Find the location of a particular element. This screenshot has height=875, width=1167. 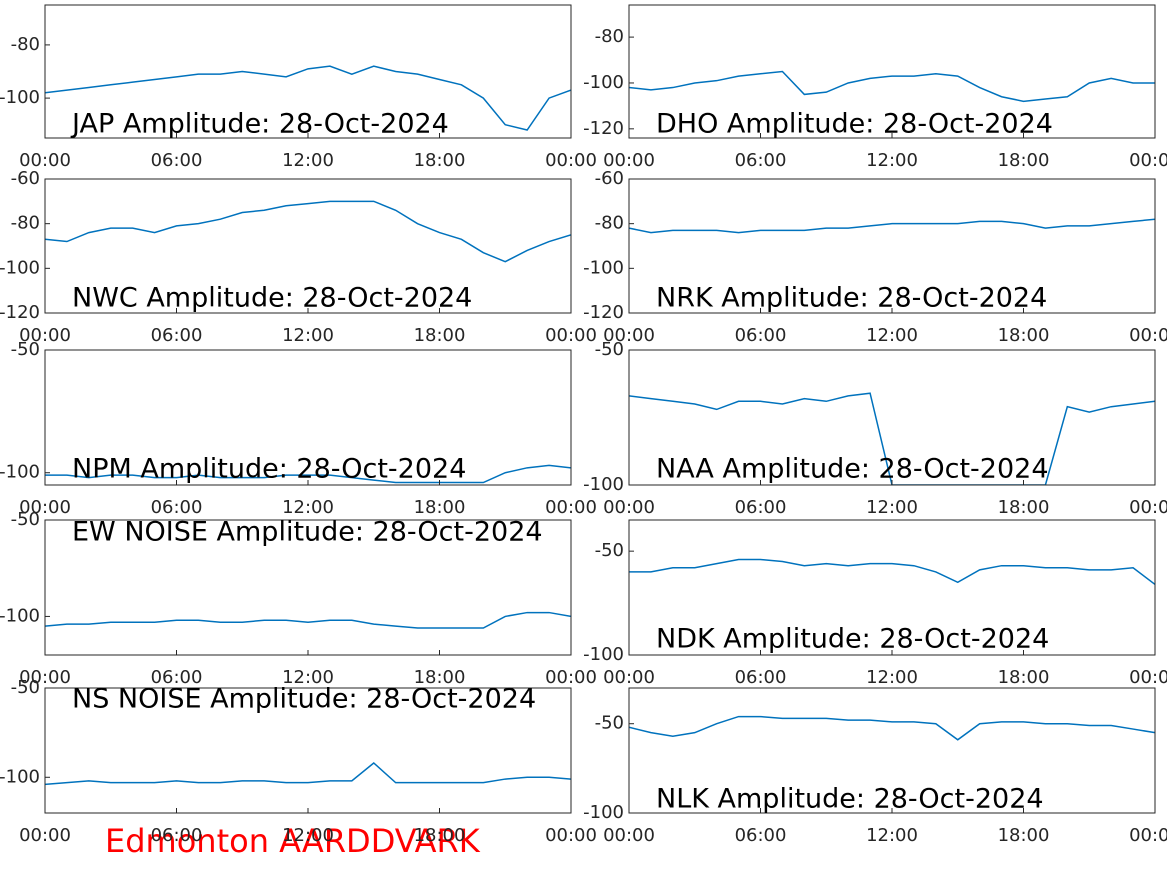

panel-title: DHO Amplitude: 28-Oct-2024 is located at coordinates (854, 124).